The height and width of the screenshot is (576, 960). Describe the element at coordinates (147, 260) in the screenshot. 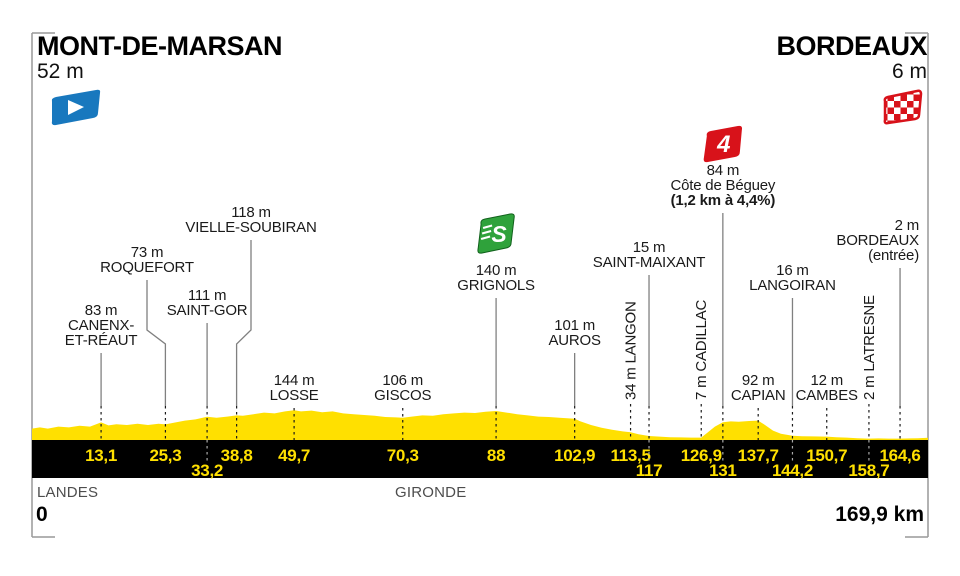

I see `marker-label-roquefort: 73 m ROQUEFORT` at that location.